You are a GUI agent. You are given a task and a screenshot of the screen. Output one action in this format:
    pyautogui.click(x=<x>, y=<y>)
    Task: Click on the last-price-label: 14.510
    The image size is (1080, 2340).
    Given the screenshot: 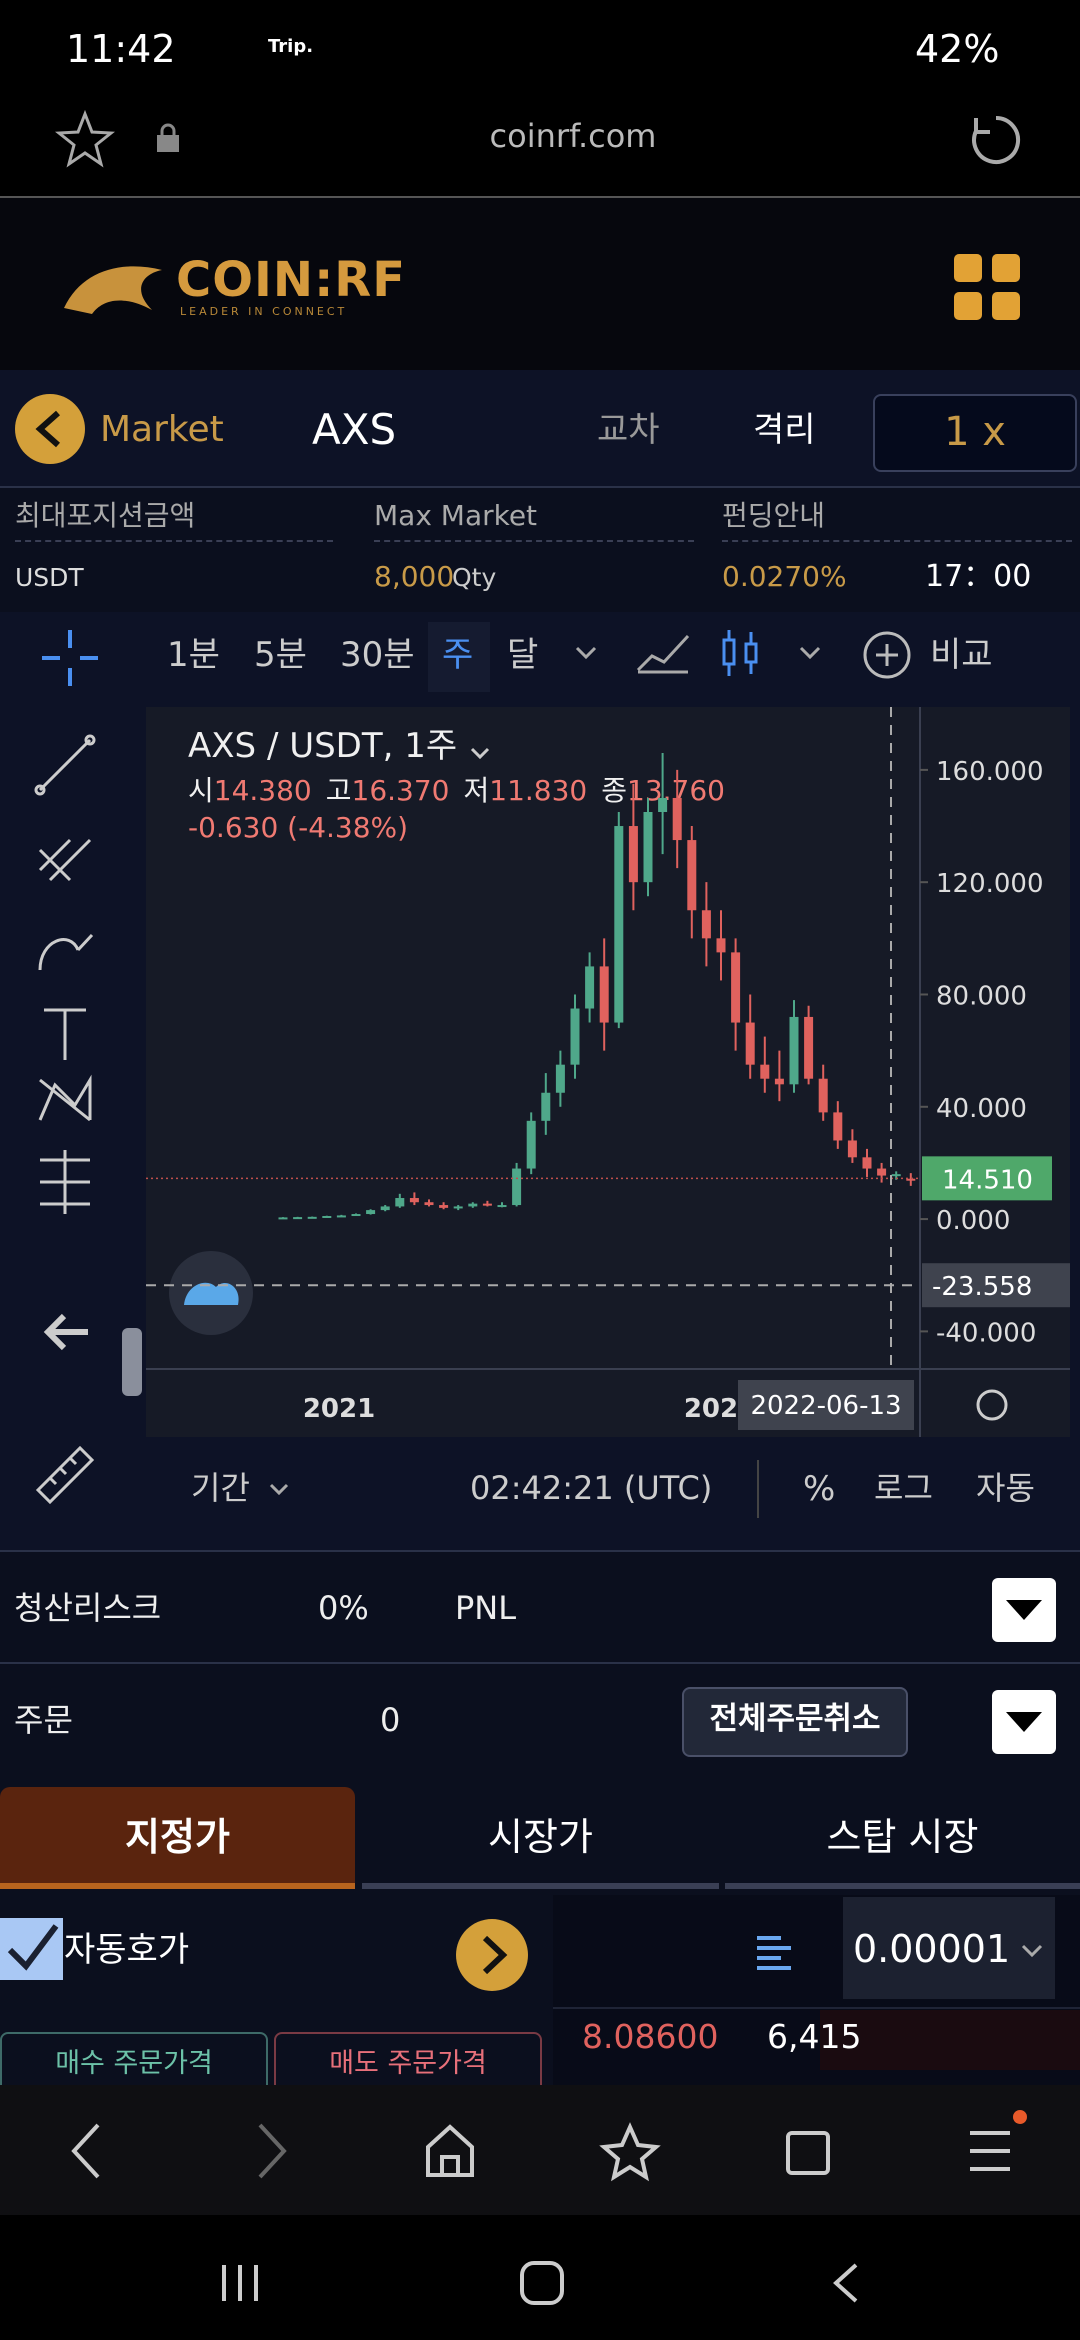 What is the action you would take?
    pyautogui.click(x=987, y=1180)
    